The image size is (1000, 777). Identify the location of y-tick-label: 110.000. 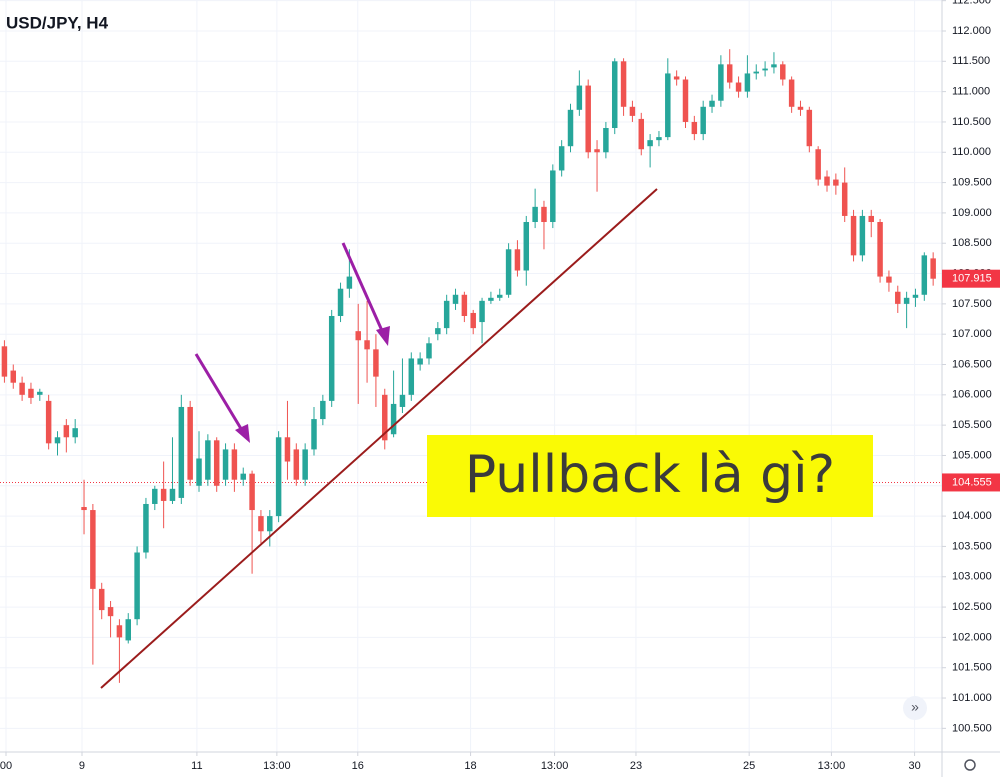
(971, 152).